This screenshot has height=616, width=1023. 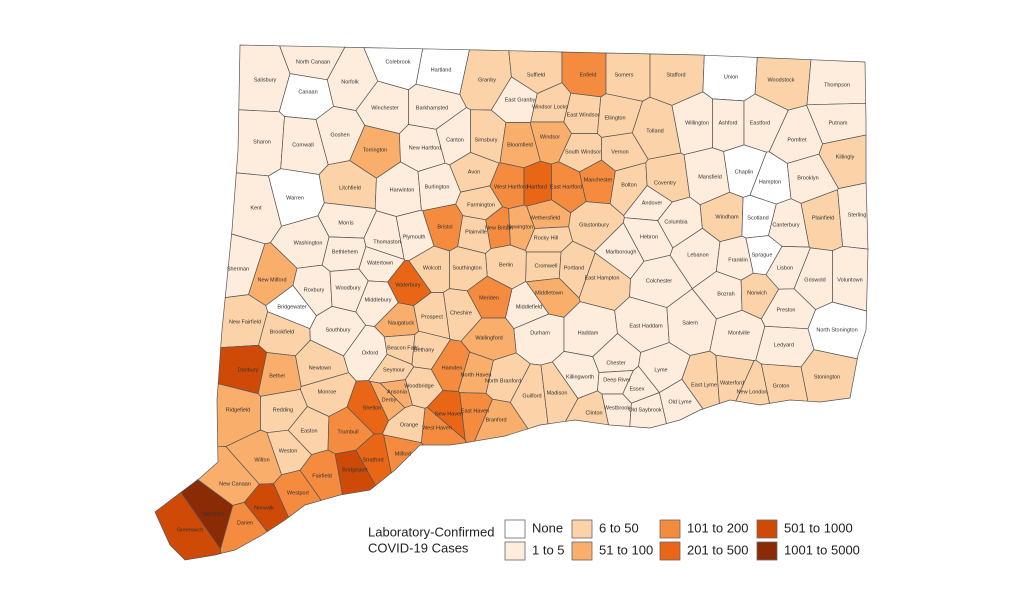 What do you see at coordinates (346, 223) in the screenshot?
I see `town-label: Morris` at bounding box center [346, 223].